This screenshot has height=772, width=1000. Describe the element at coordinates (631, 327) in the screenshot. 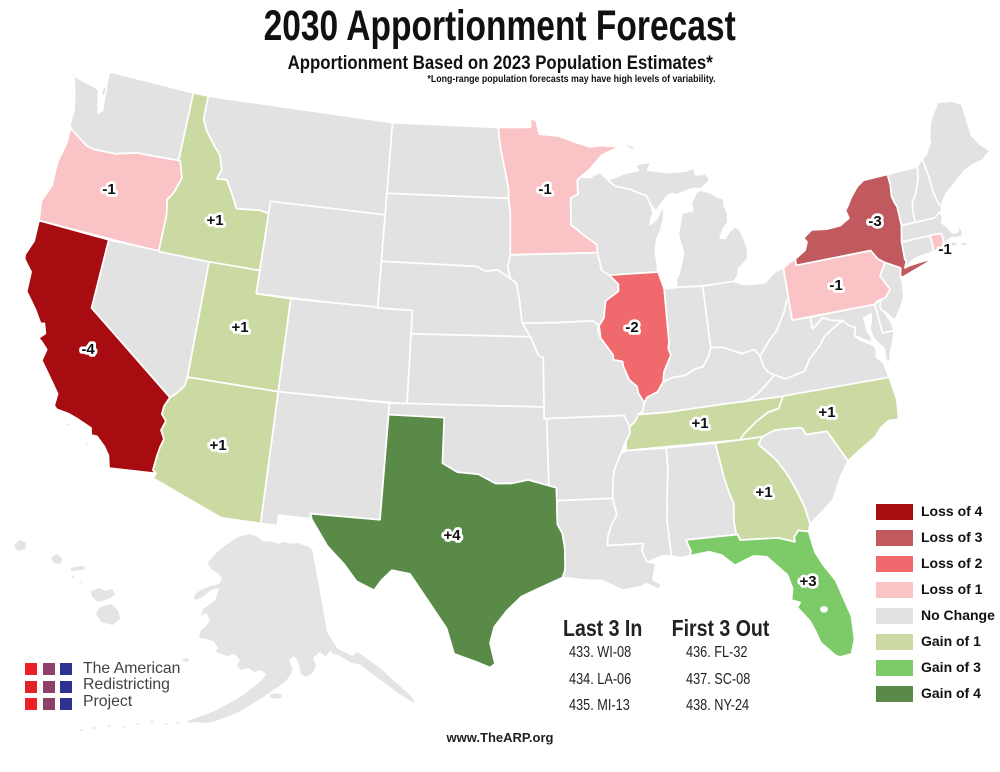

I see `svg-text: -2` at that location.